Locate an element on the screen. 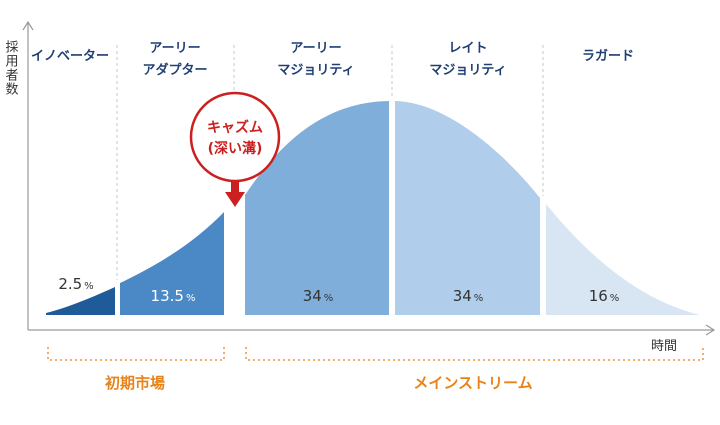  x-axis-arrow is located at coordinates (710, 330).